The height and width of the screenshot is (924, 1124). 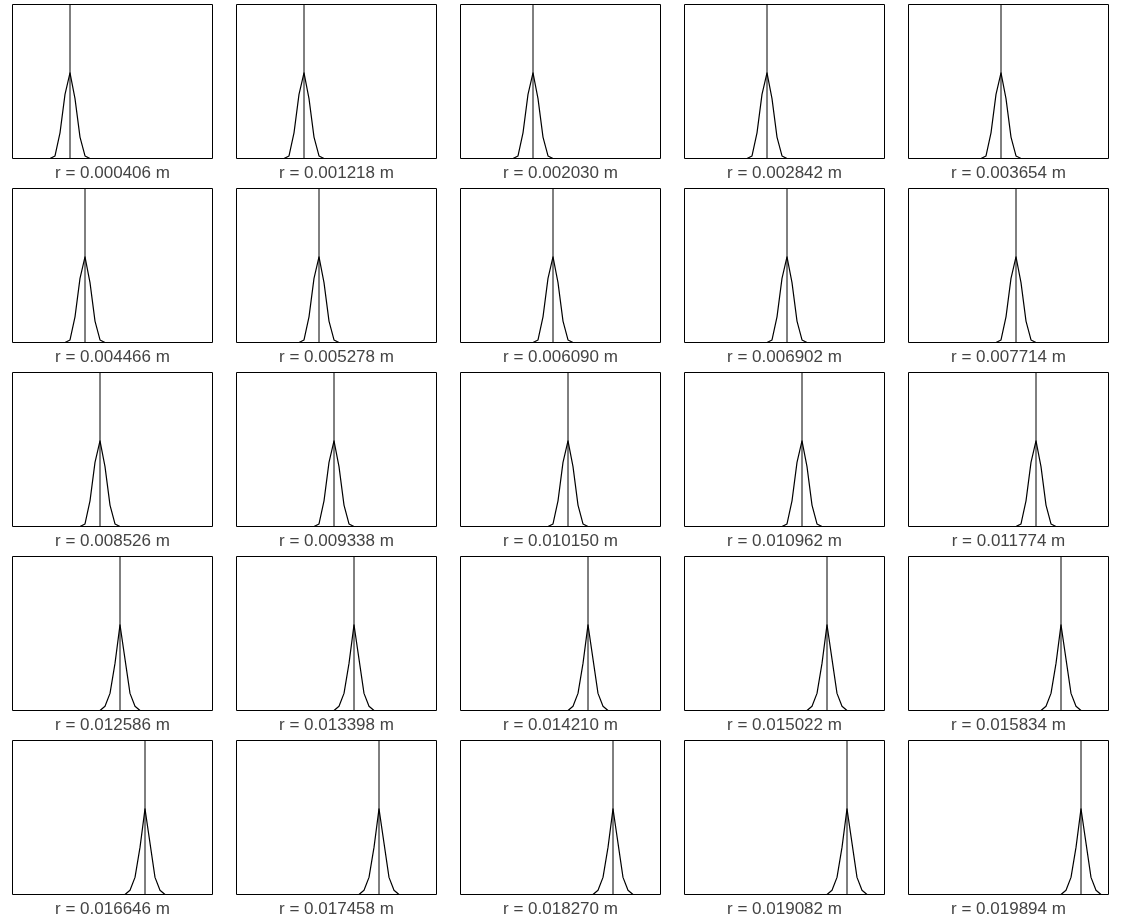 I want to click on x-axis-title: r = 0.007714 m, so click(x=1008, y=356).